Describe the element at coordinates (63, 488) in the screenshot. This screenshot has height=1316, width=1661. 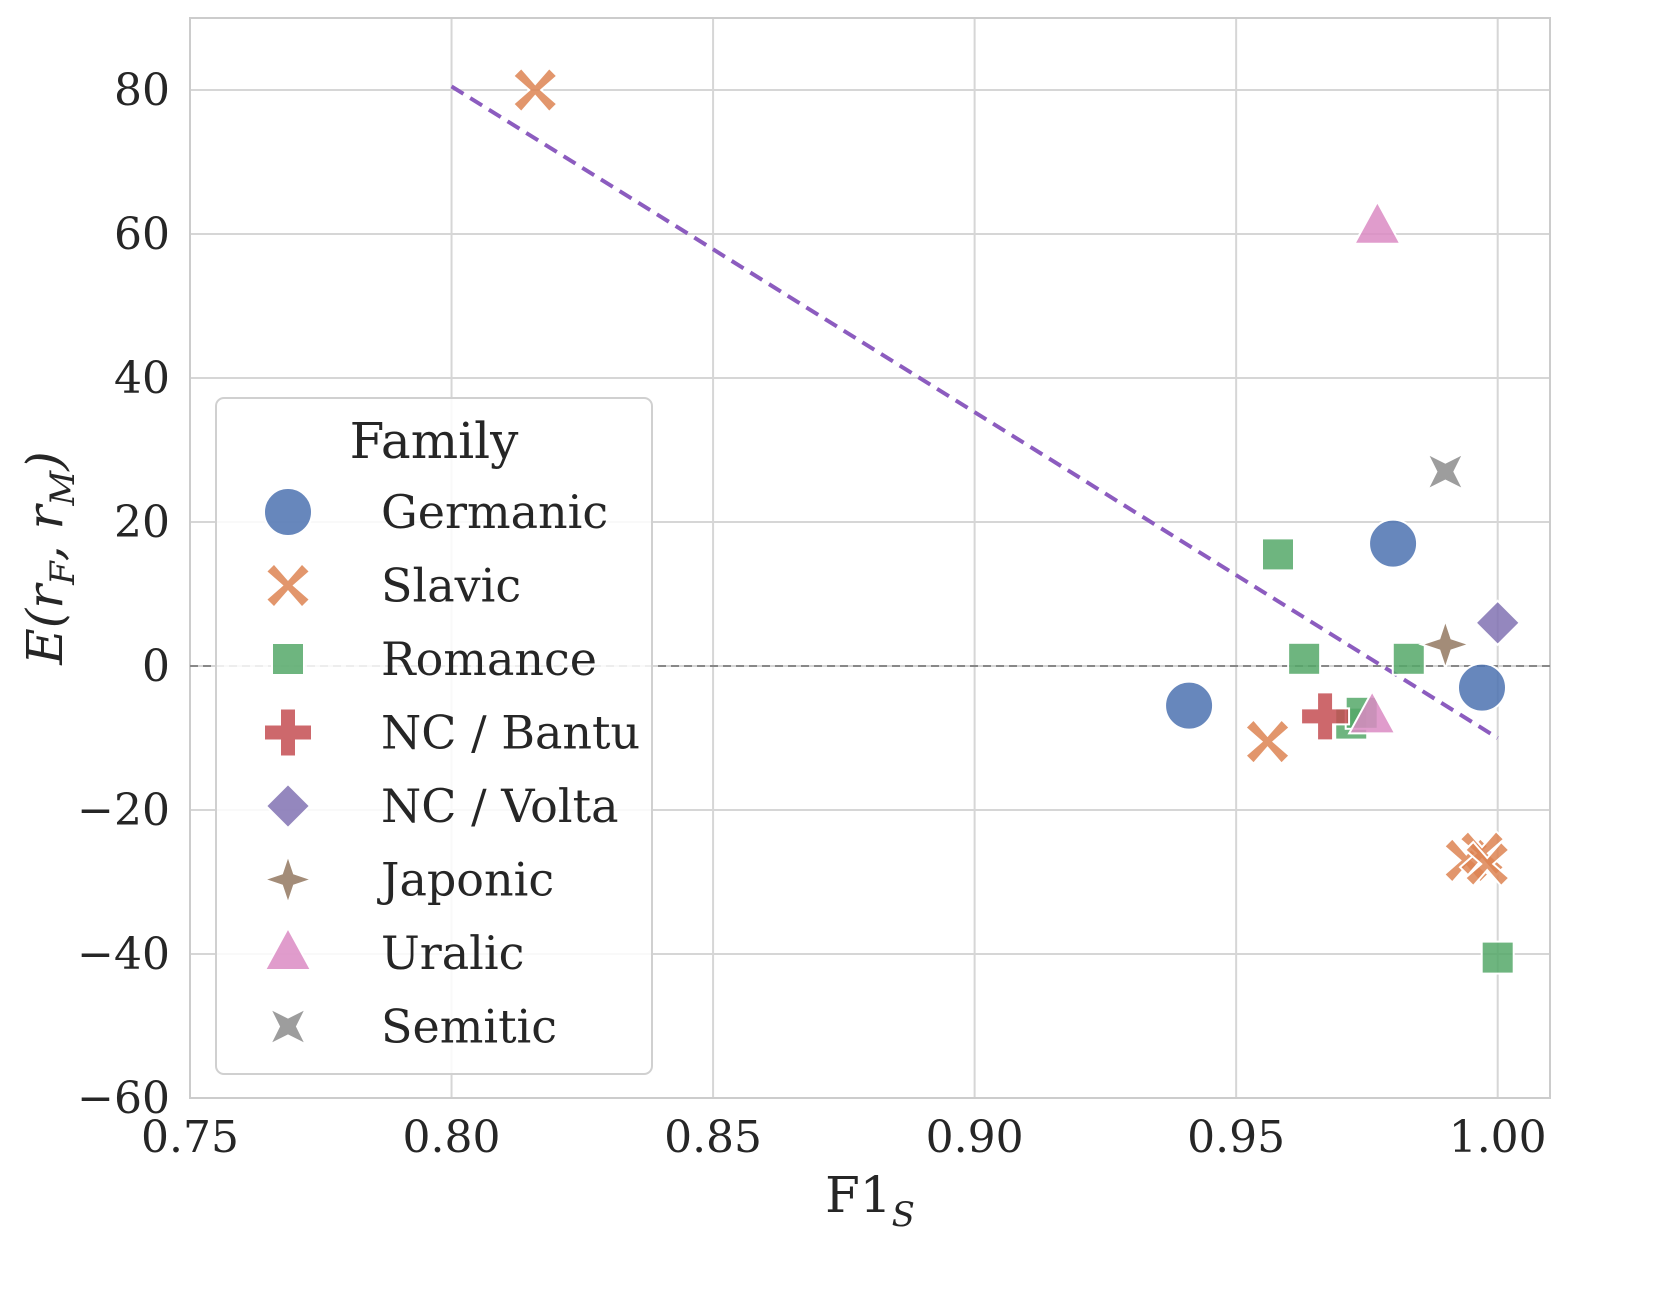
I see `y-axis-label-sub-m: M` at that location.